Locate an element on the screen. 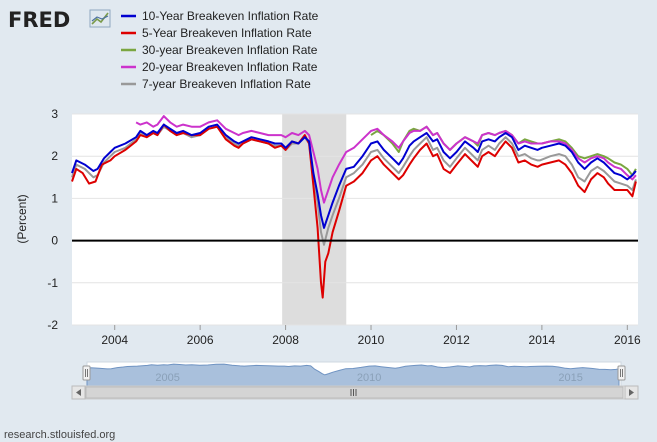 This screenshot has width=657, height=442. navigator-overview-area is located at coordinates (353, 375).